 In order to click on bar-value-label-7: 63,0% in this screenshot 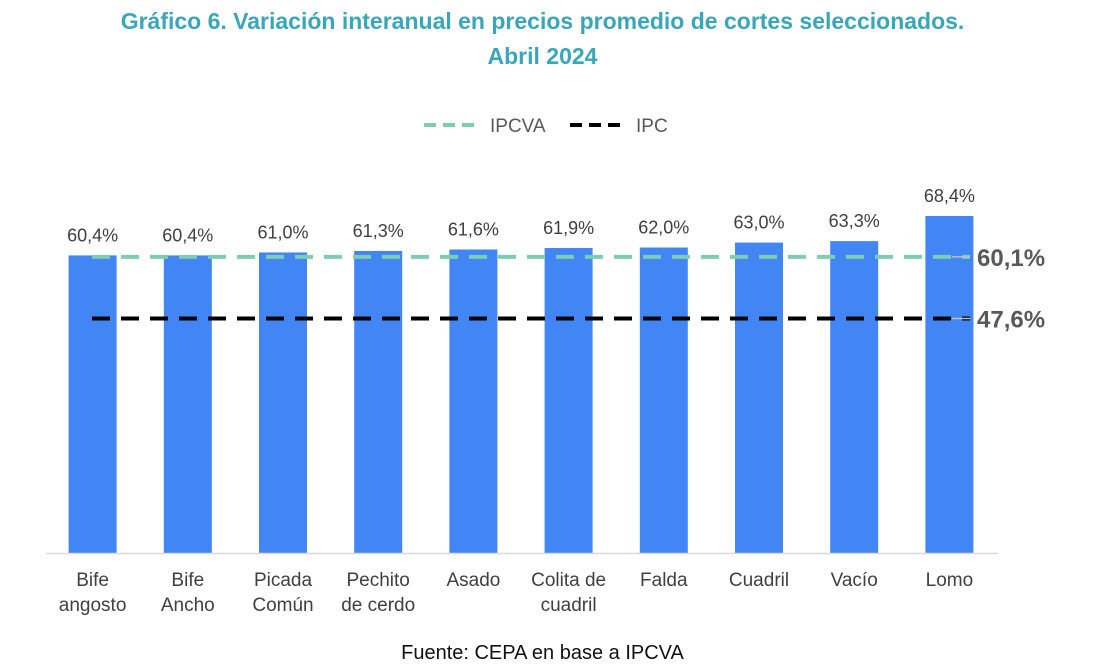, I will do `click(758, 223)`.